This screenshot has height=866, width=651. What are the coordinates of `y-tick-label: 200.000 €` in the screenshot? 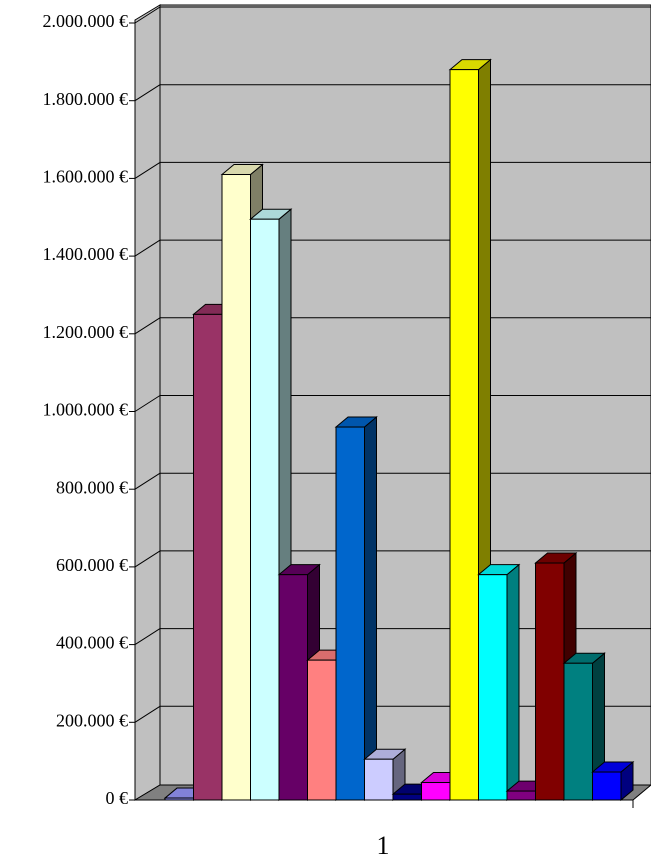 It's located at (92, 720).